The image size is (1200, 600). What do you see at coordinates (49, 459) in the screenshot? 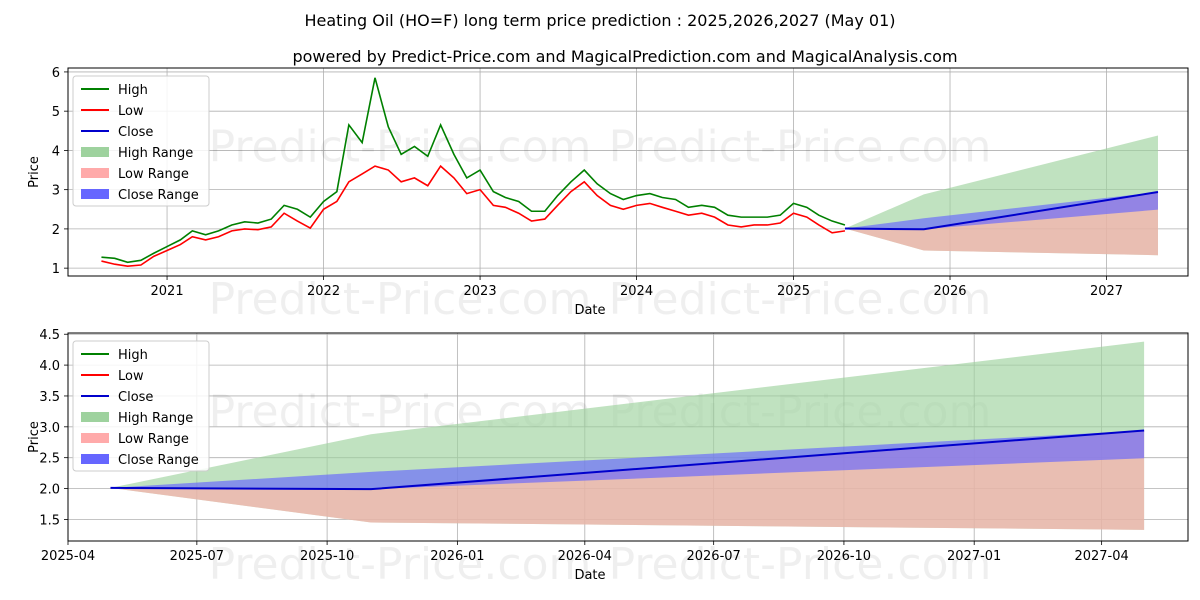
I see `y-tick-label: 2.5` at bounding box center [49, 459].